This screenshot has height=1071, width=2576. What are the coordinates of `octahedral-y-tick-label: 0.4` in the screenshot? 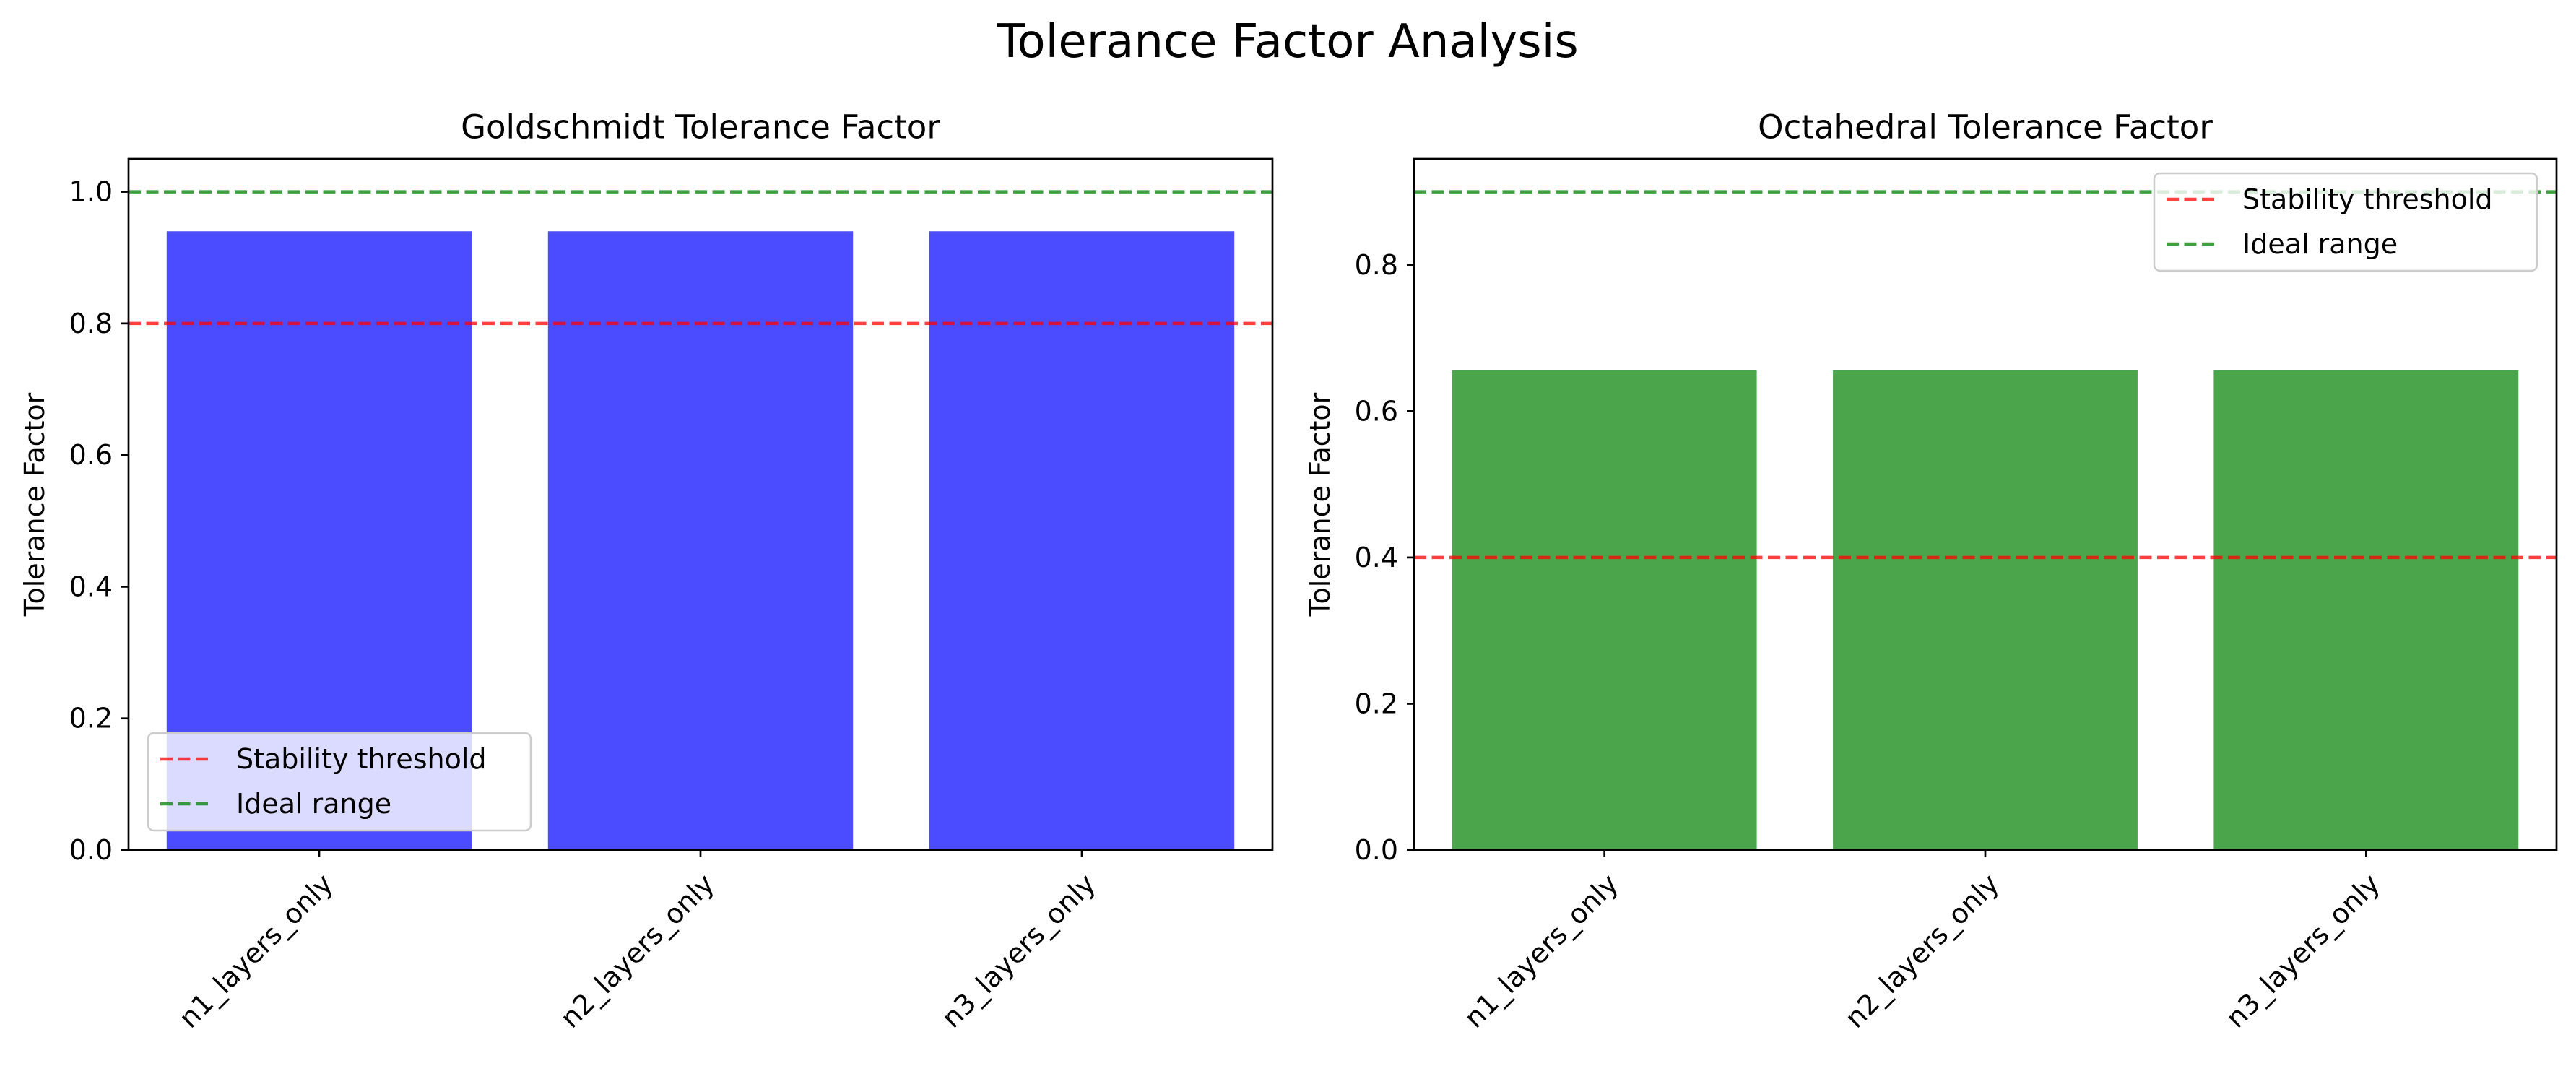 It's located at (1376, 557).